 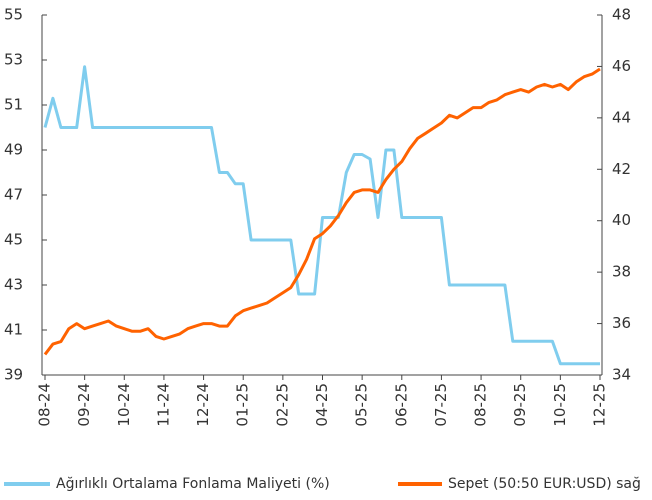 What do you see at coordinates (13, 15) in the screenshot?
I see `y-tick-label: 55` at bounding box center [13, 15].